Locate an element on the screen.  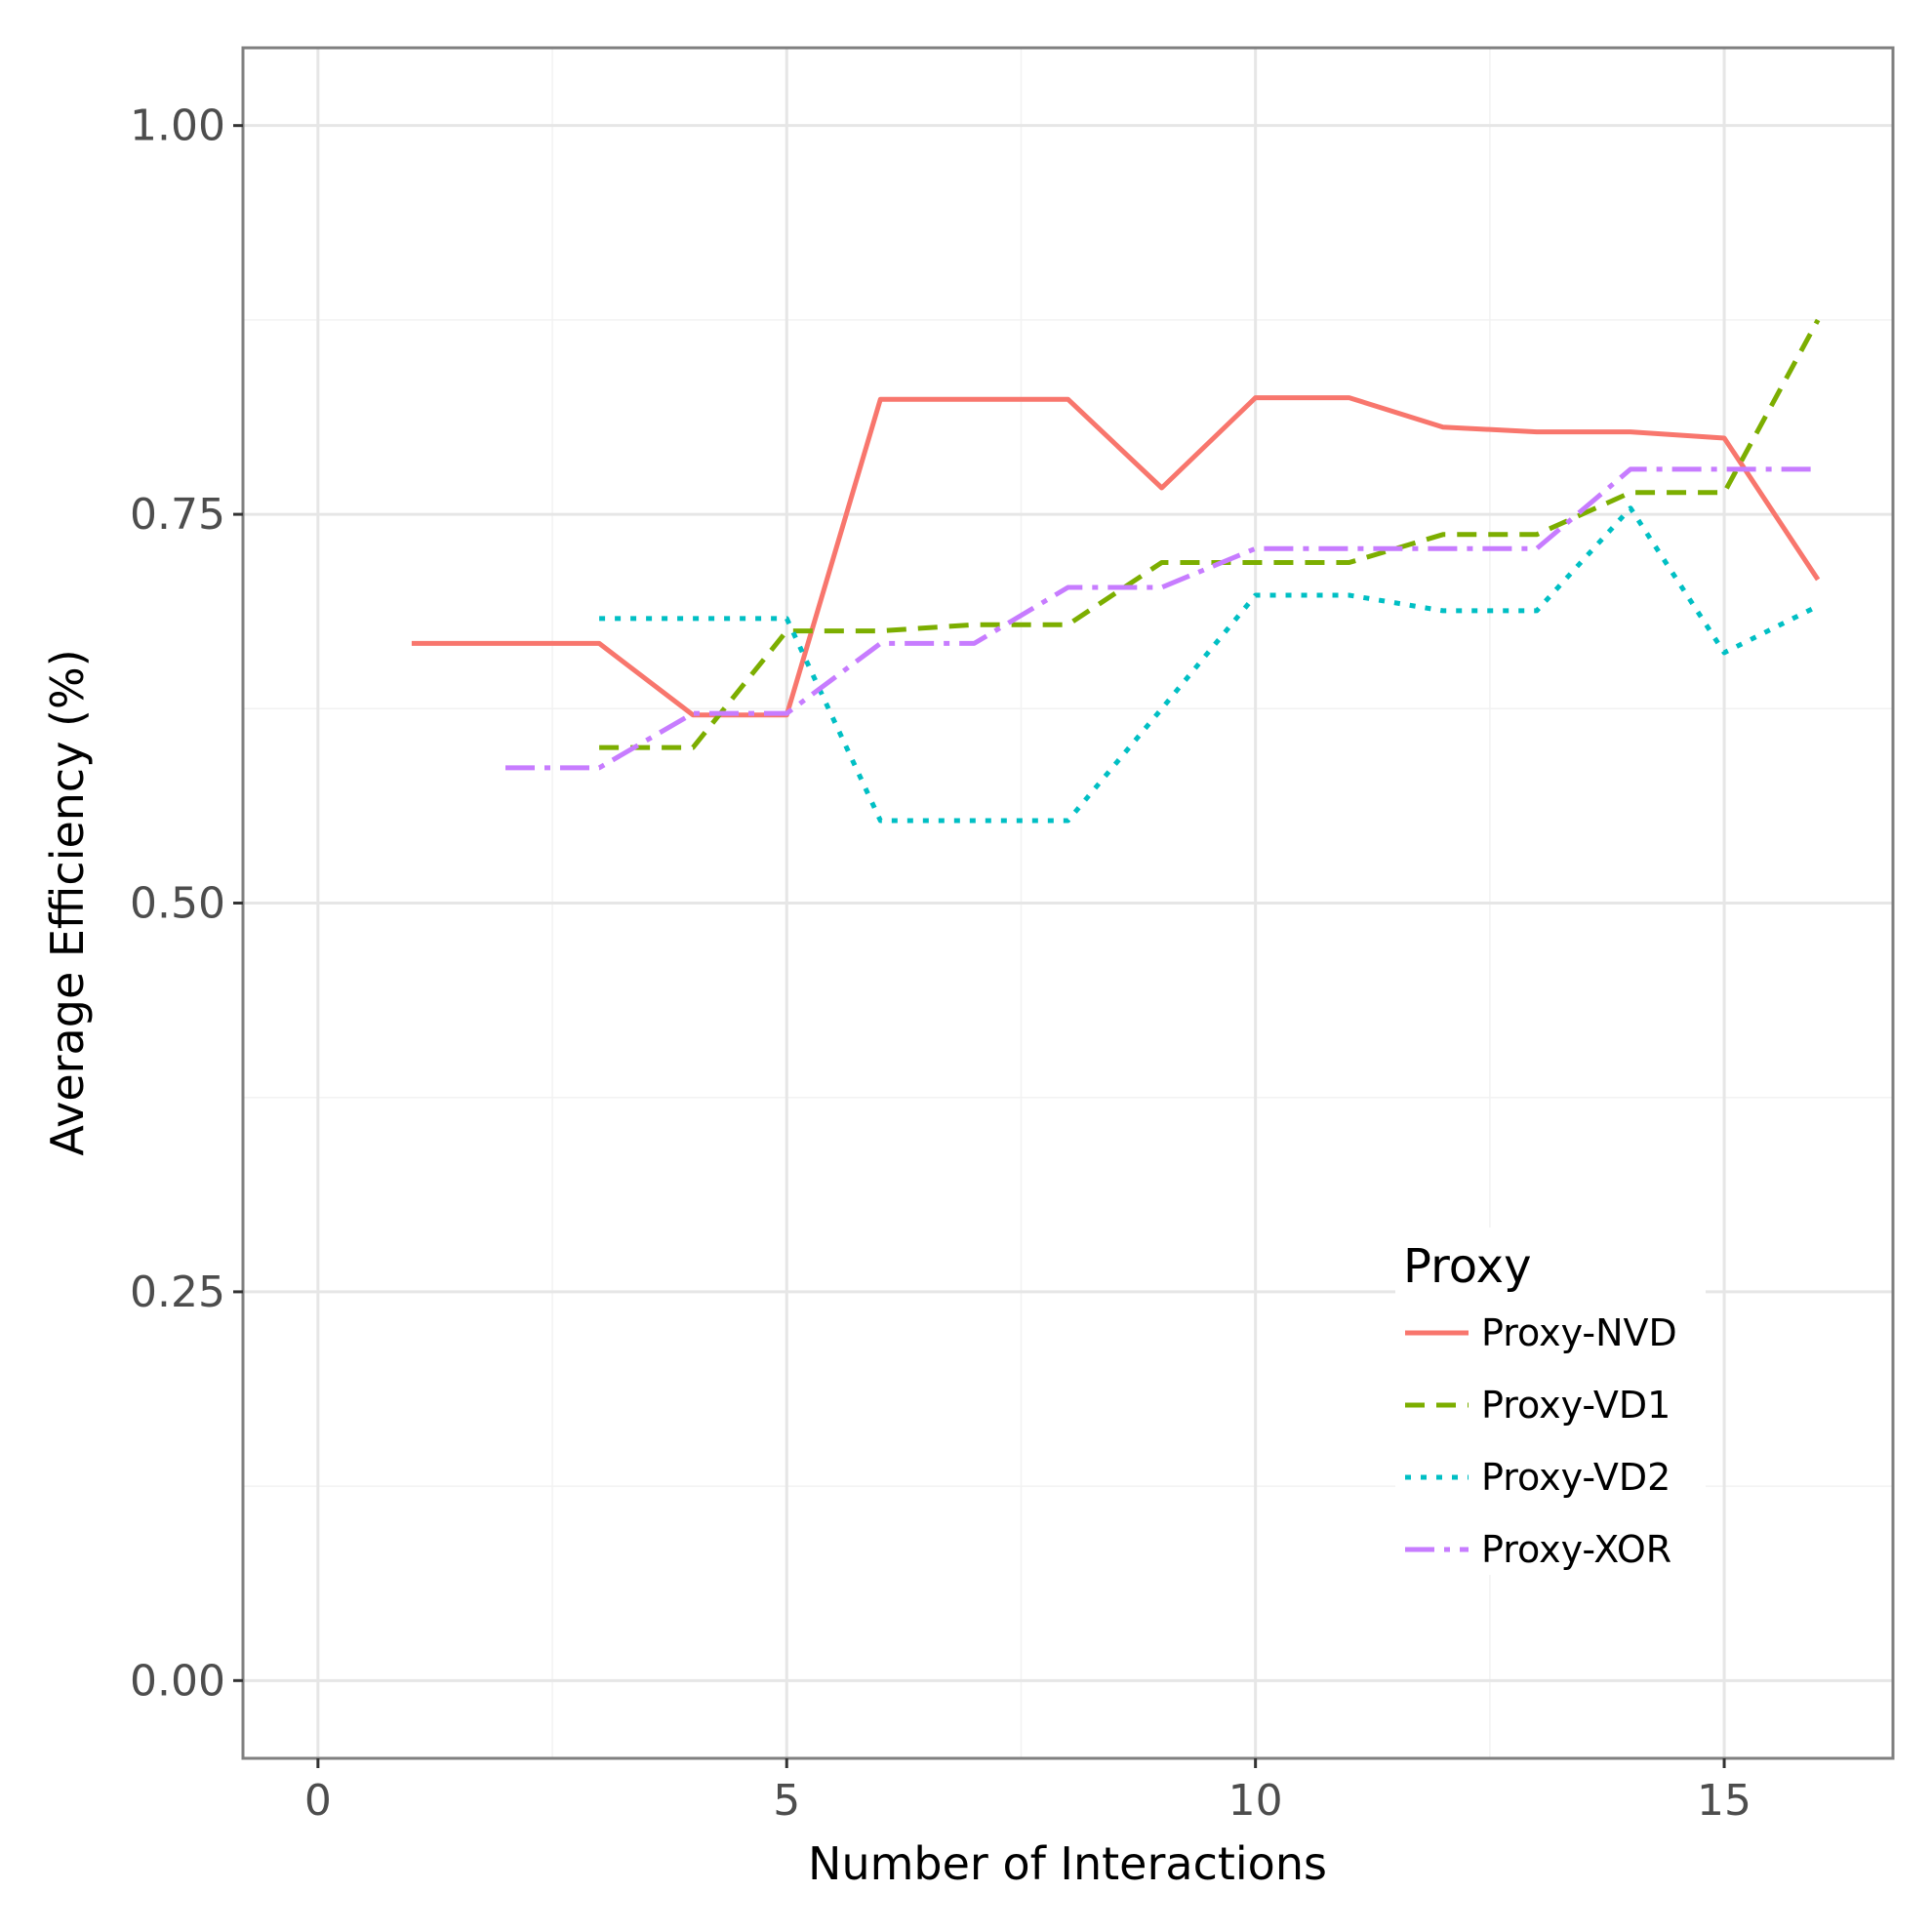
x-tick-label: 5 is located at coordinates (786, 1801).